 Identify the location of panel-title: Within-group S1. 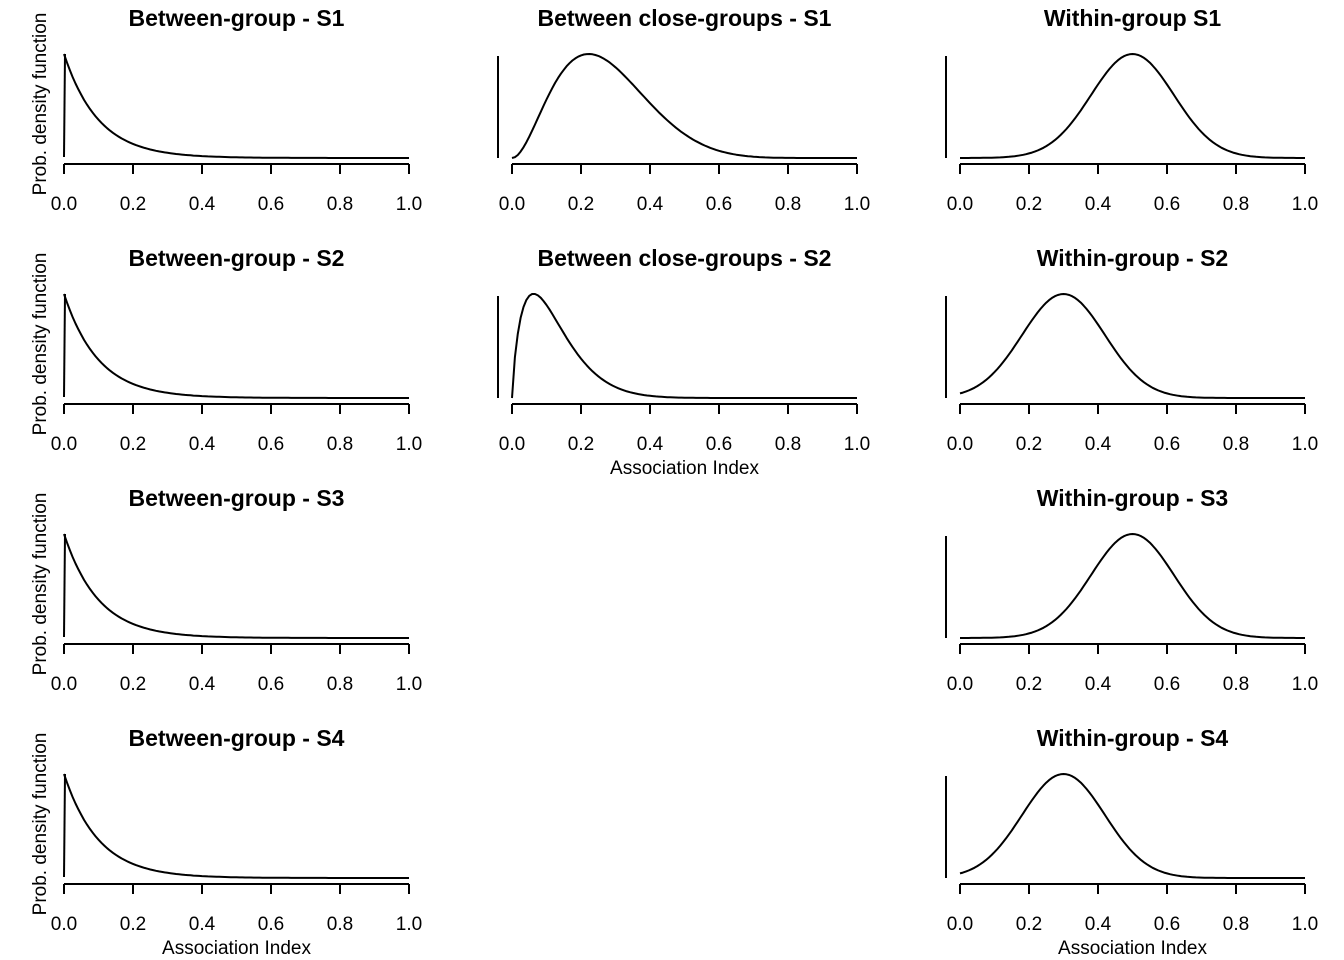
(1133, 18).